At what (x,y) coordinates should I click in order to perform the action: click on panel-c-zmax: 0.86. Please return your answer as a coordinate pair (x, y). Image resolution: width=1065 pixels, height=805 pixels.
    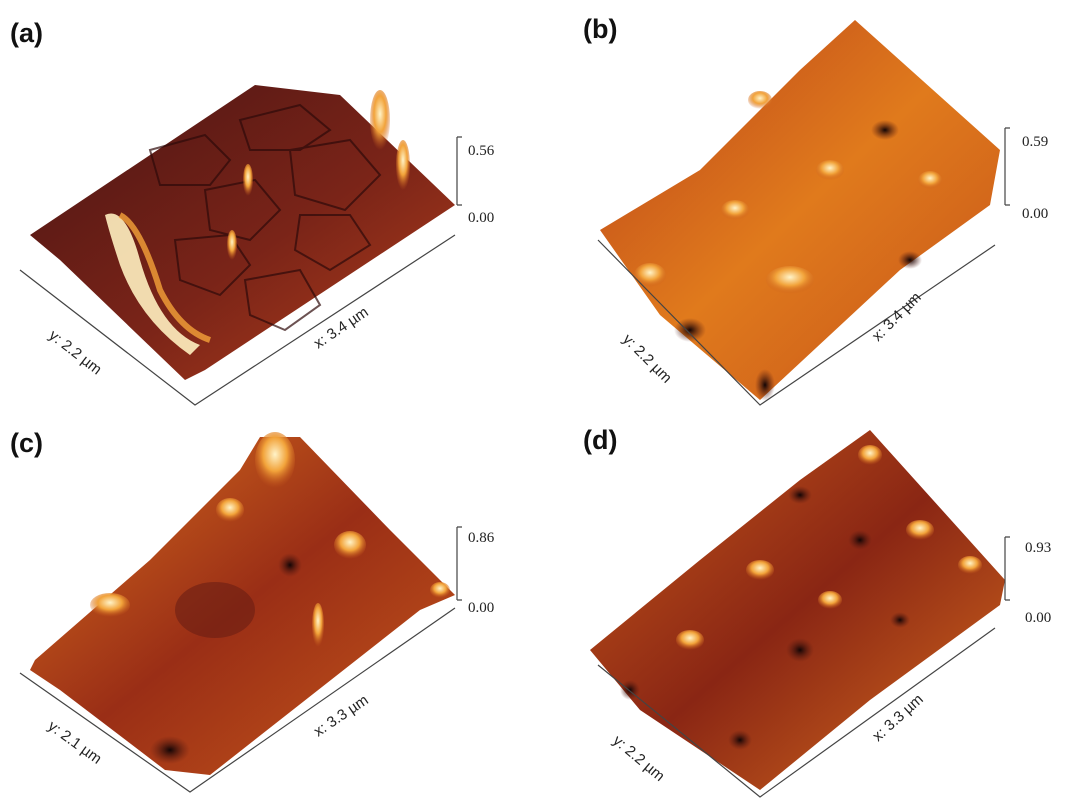
    Looking at the image, I should click on (481, 538).